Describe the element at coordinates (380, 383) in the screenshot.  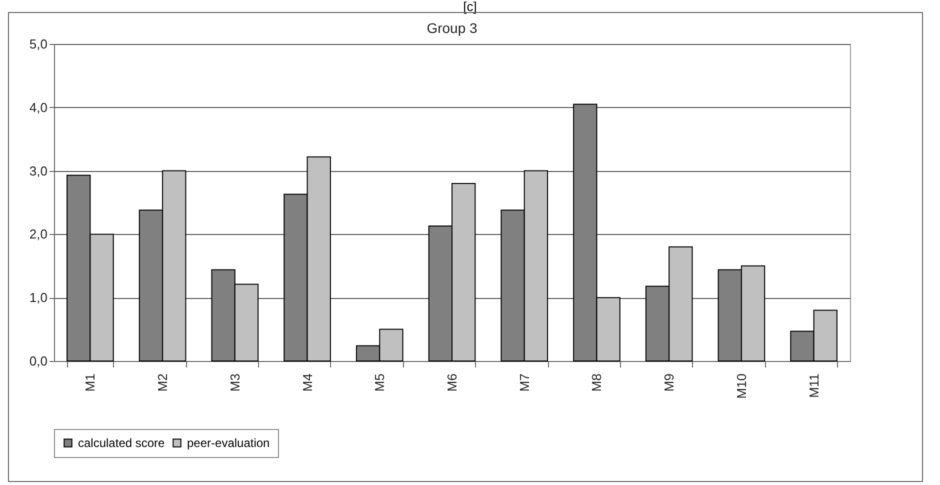
I see `x-tick-label: M5` at that location.